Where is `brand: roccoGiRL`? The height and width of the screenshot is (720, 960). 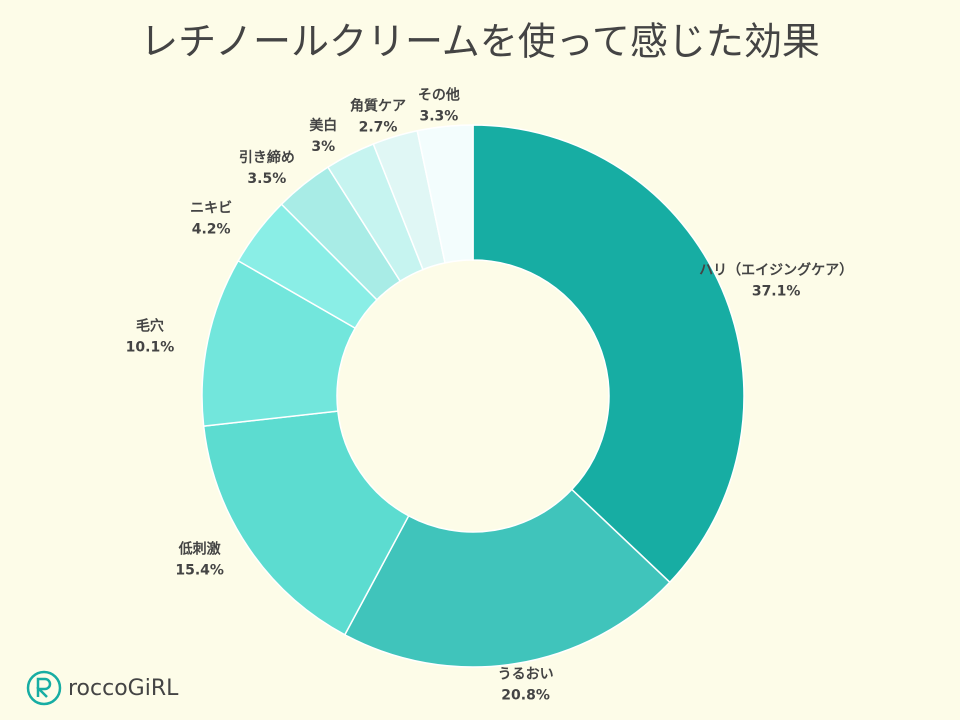 brand: roccoGiRL is located at coordinates (123, 688).